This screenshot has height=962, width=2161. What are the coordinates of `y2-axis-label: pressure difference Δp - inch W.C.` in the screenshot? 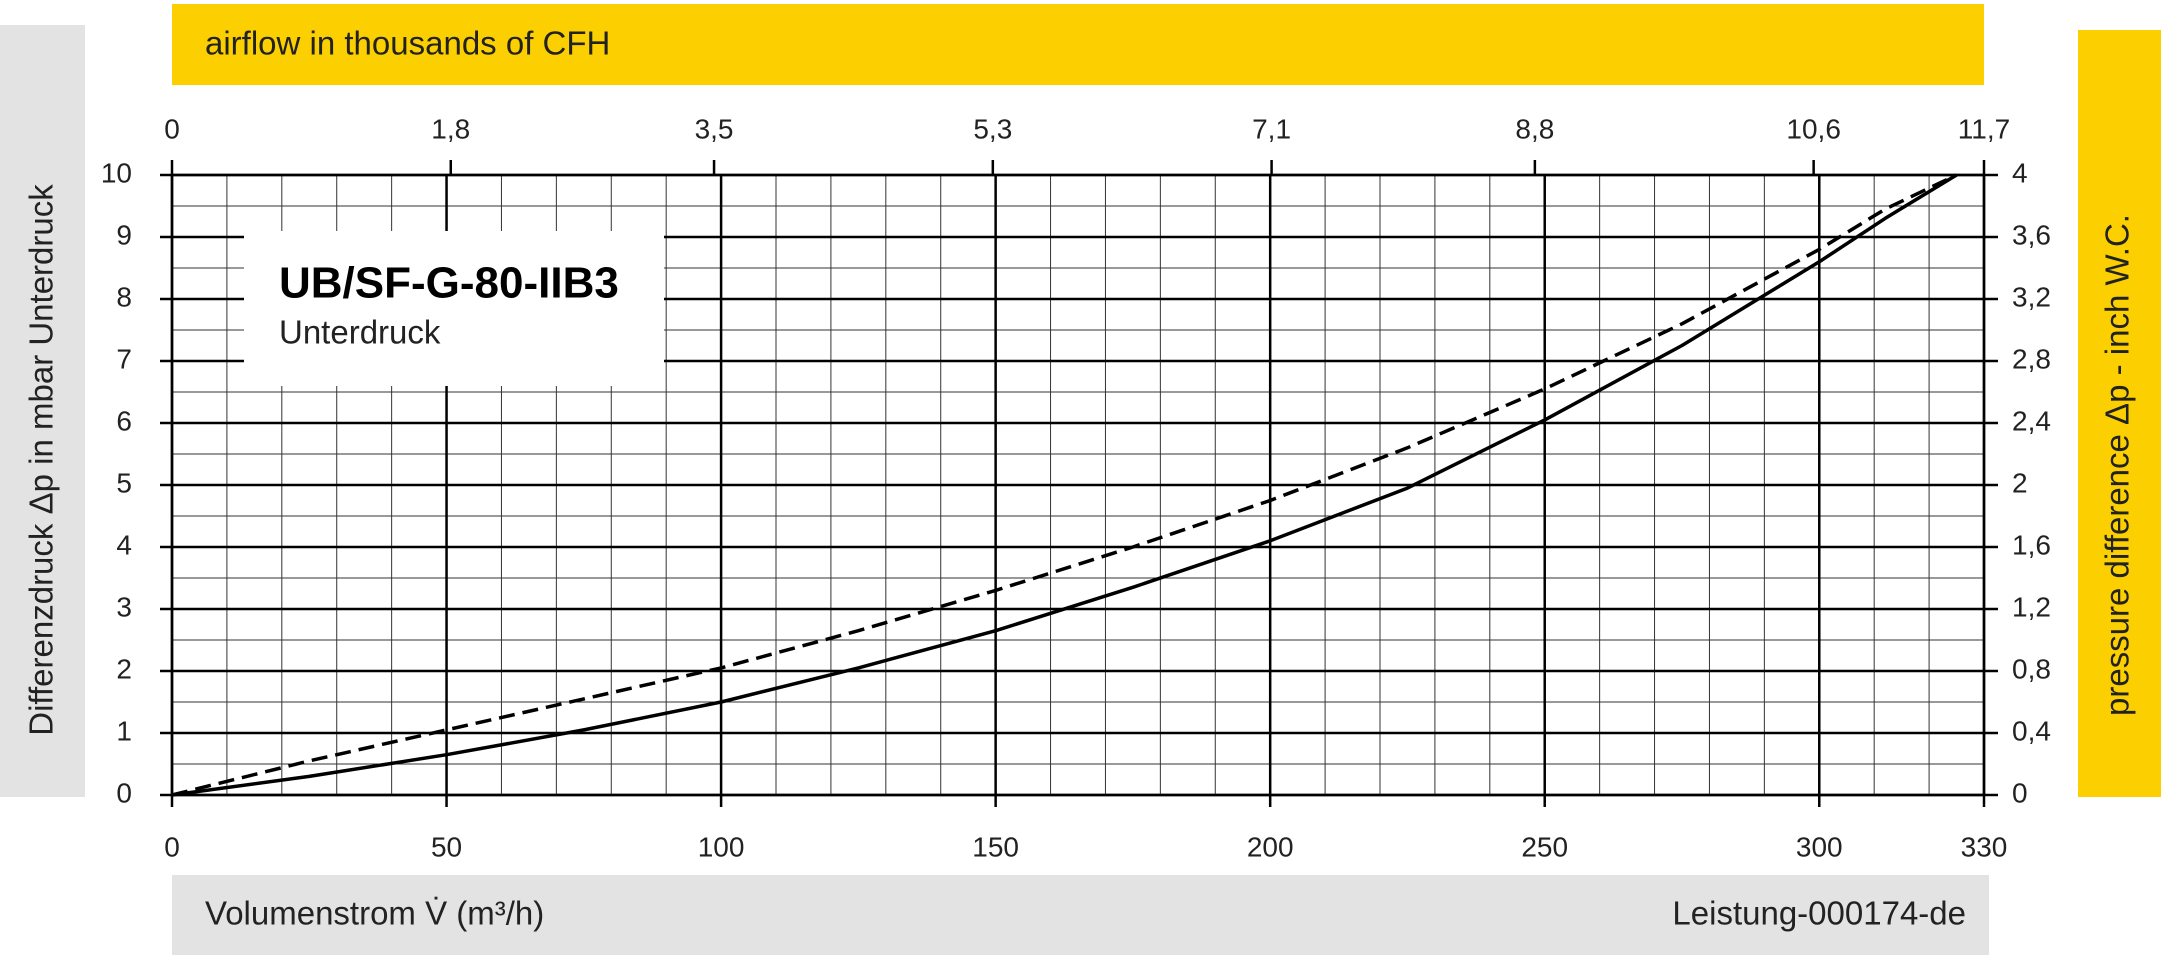 It's located at (2117, 465).